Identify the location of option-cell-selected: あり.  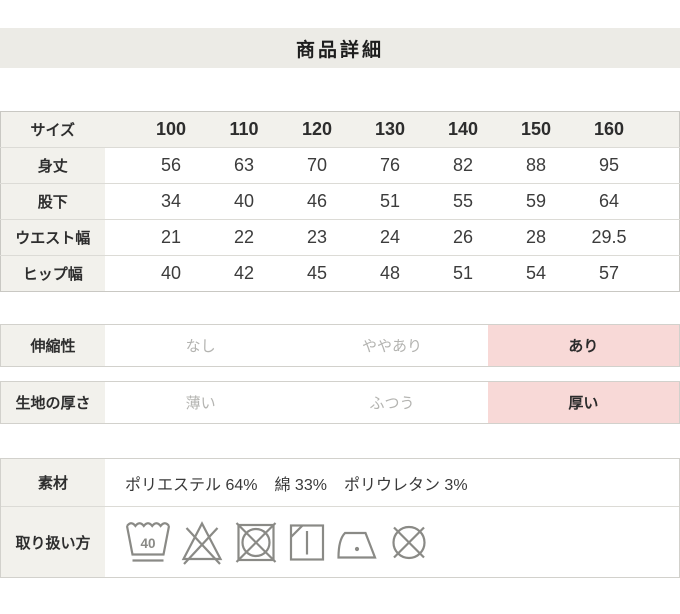
(583, 345).